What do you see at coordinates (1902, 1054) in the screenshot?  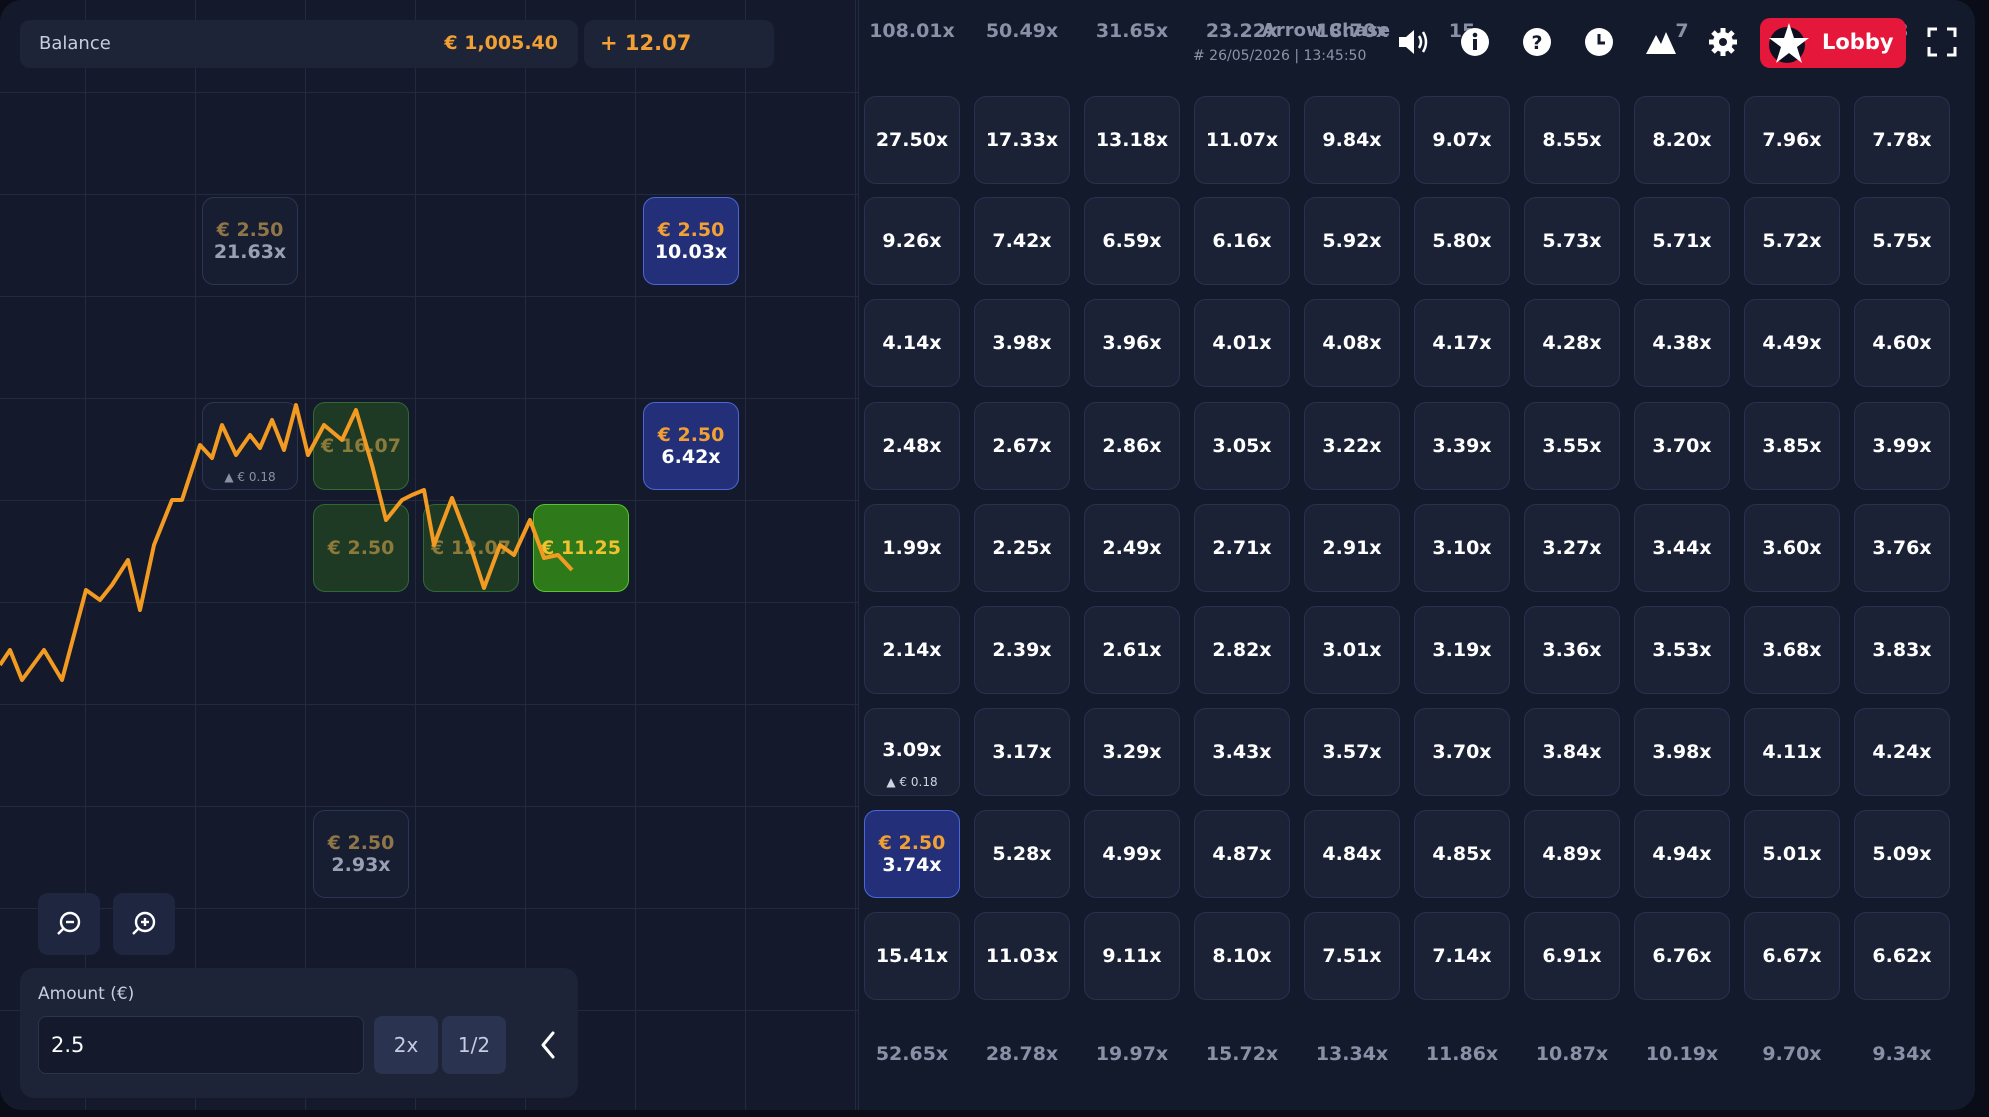 I see `multiplier-cell: 9.34x` at bounding box center [1902, 1054].